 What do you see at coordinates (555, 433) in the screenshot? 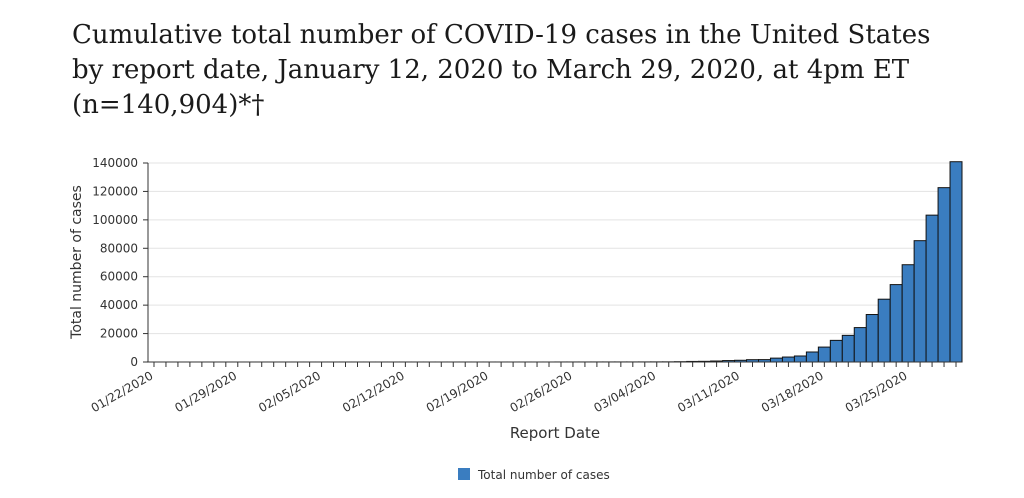
I see `x-axis-label: Report Date` at bounding box center [555, 433].